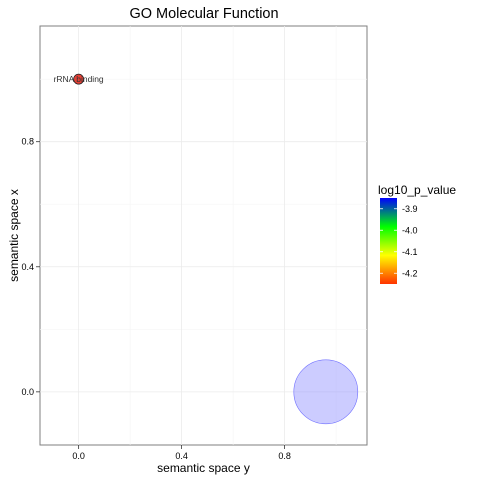 The width and height of the screenshot is (480, 480). What do you see at coordinates (27, 142) in the screenshot?
I see `y-tick-label: 0.8` at bounding box center [27, 142].